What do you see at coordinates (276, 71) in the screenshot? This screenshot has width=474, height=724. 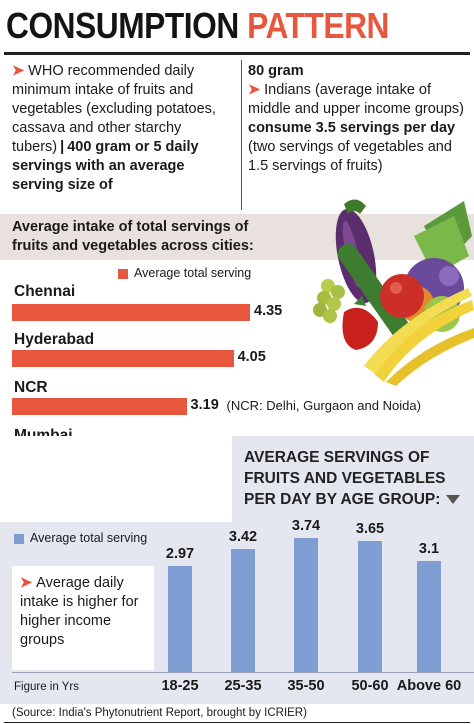 I see `intro-col2-text1: 80 gram` at bounding box center [276, 71].